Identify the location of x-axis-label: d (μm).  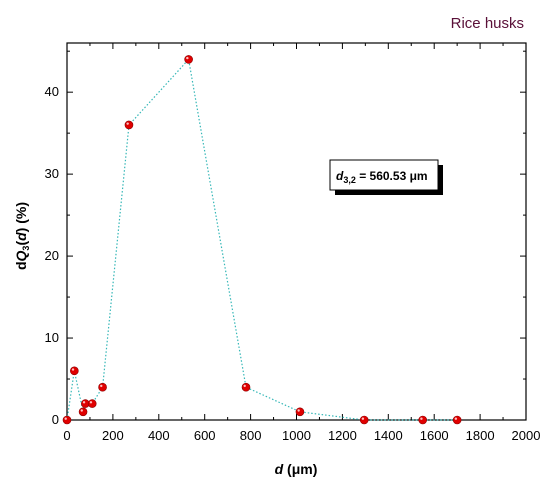
(296, 469).